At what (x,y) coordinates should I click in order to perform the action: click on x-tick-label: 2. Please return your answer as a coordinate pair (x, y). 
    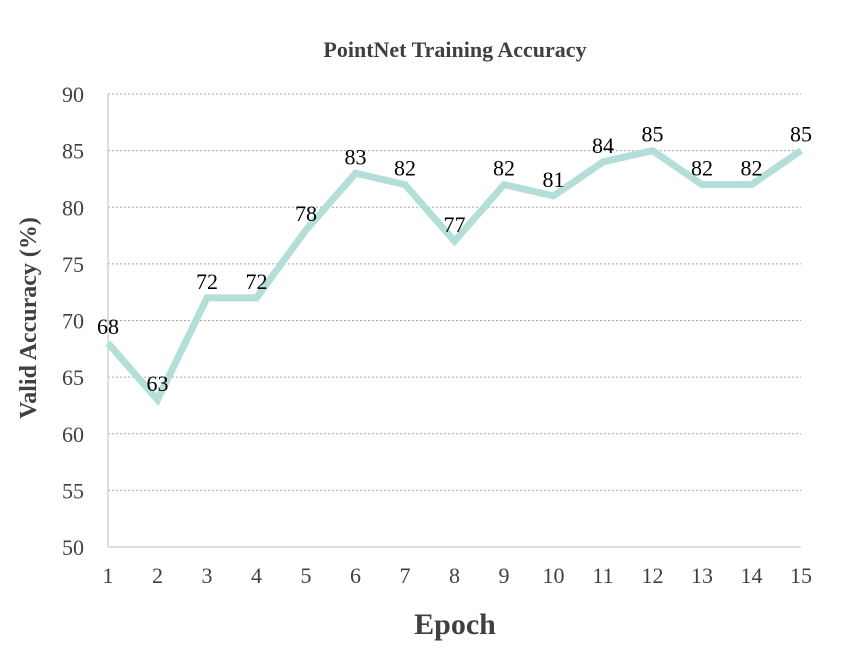
    Looking at the image, I should click on (157, 575).